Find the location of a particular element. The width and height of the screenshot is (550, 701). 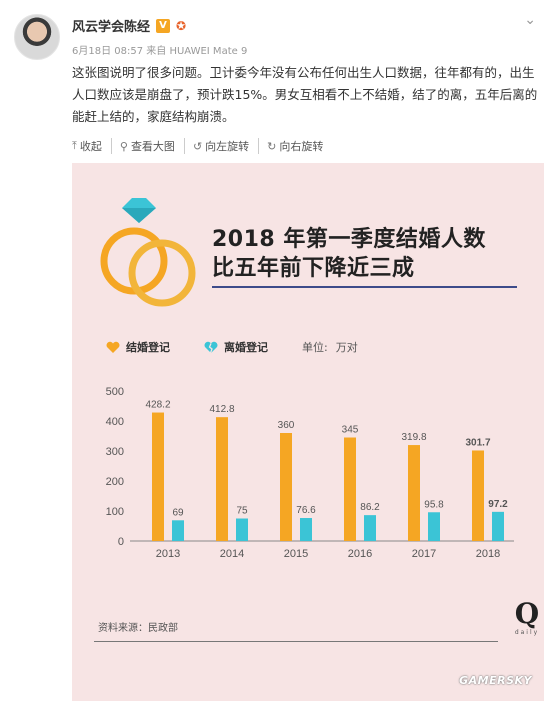

y-tick-label: 500 is located at coordinates (115, 392).